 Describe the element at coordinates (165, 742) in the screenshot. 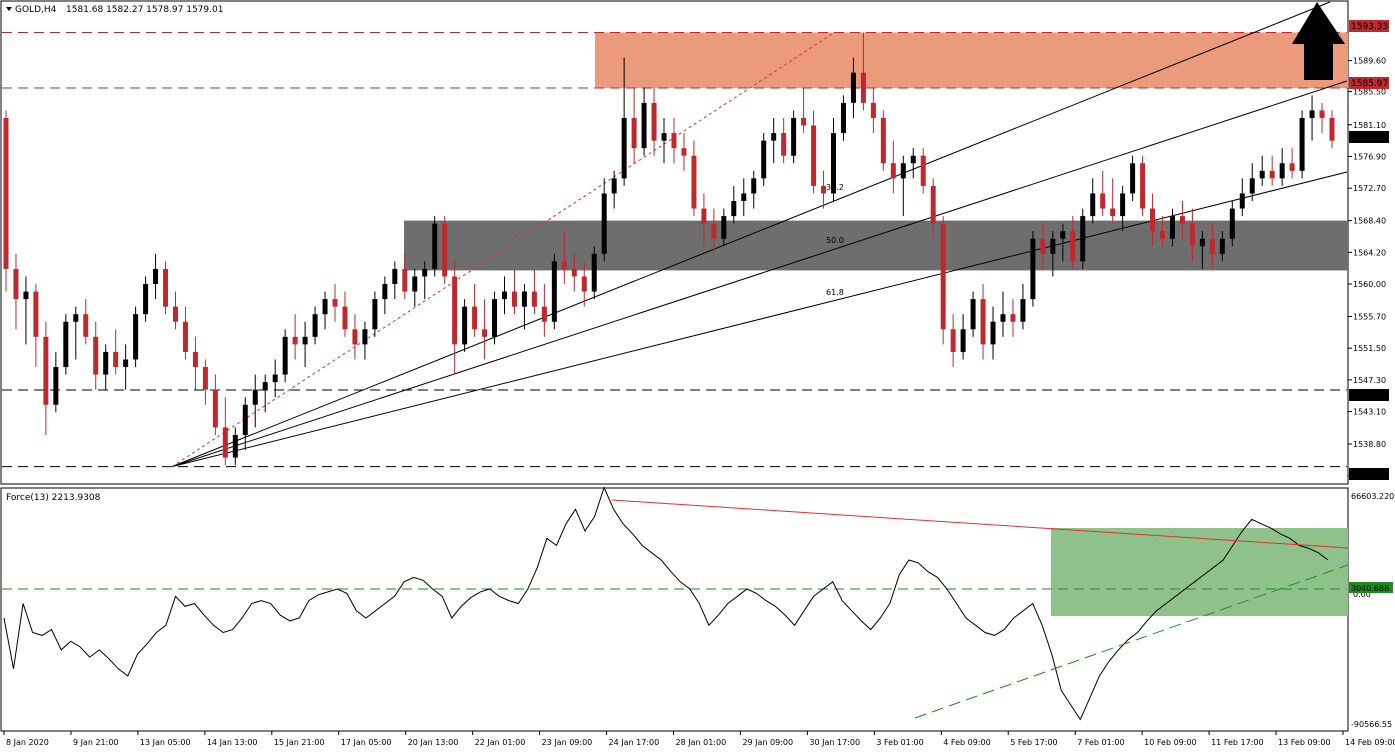

I see `time-tick-label: 13 Jan 05:00` at that location.